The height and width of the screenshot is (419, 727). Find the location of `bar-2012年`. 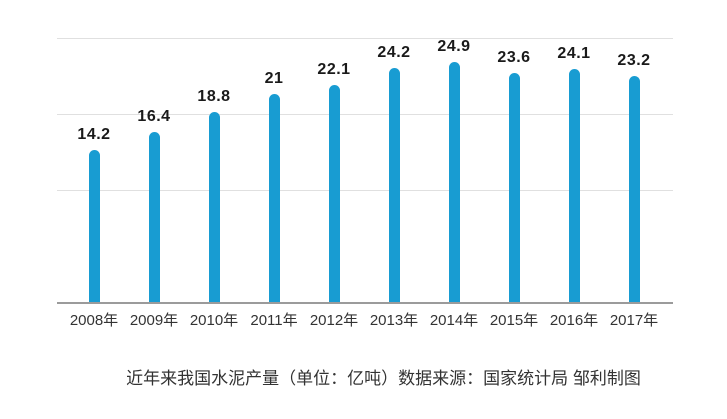

bar-2012年 is located at coordinates (334, 194).